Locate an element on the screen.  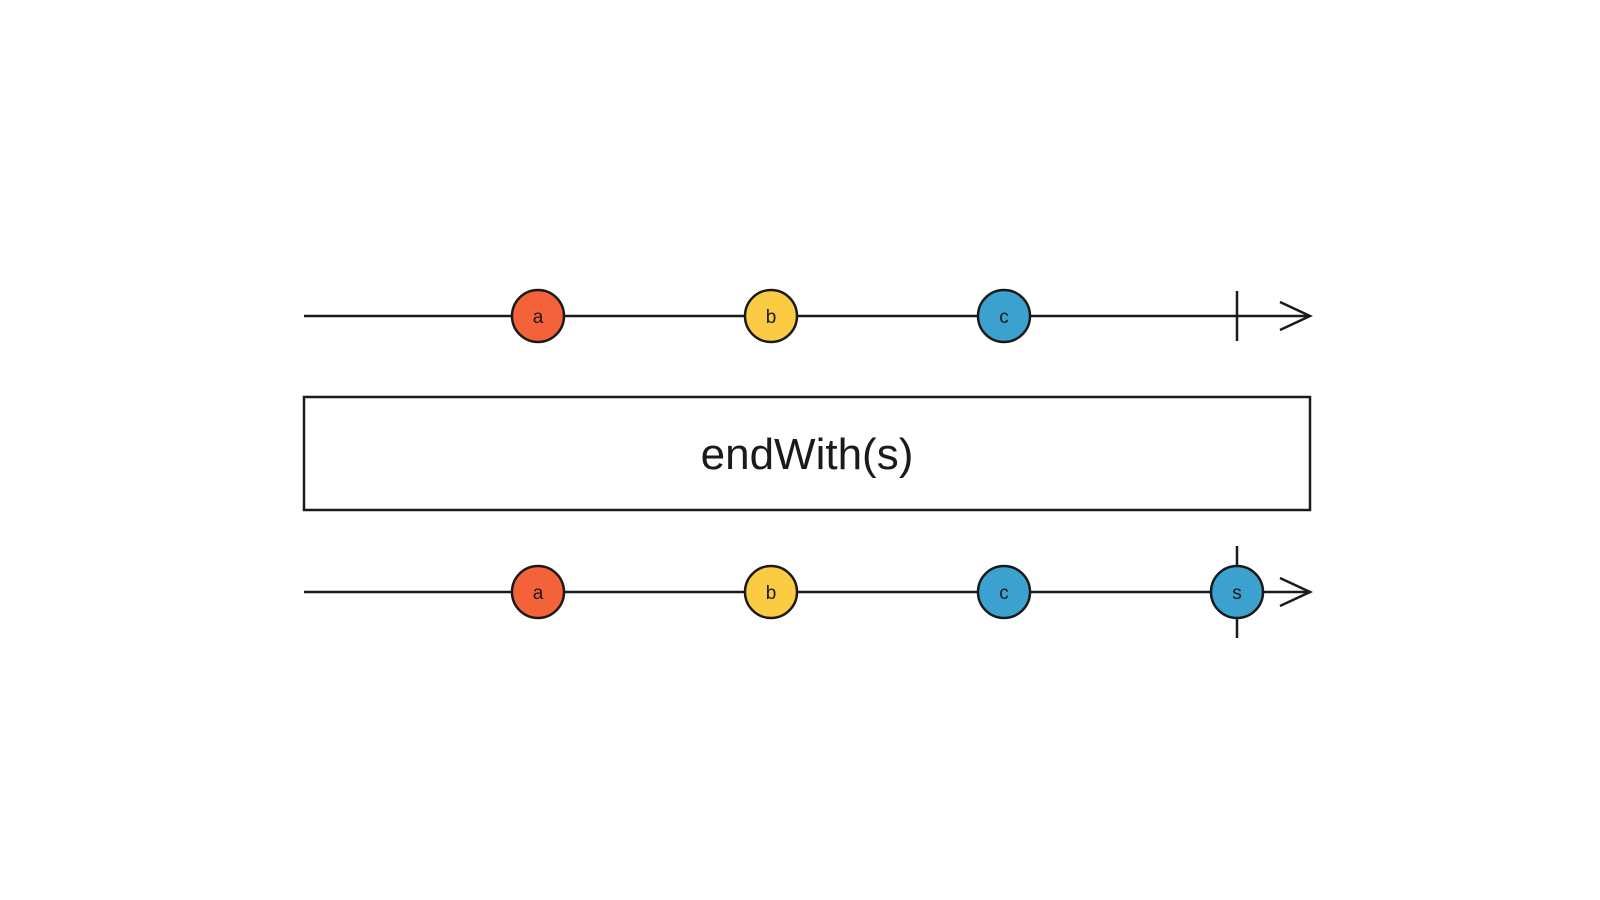
input-marble-label: a is located at coordinates (538, 317).